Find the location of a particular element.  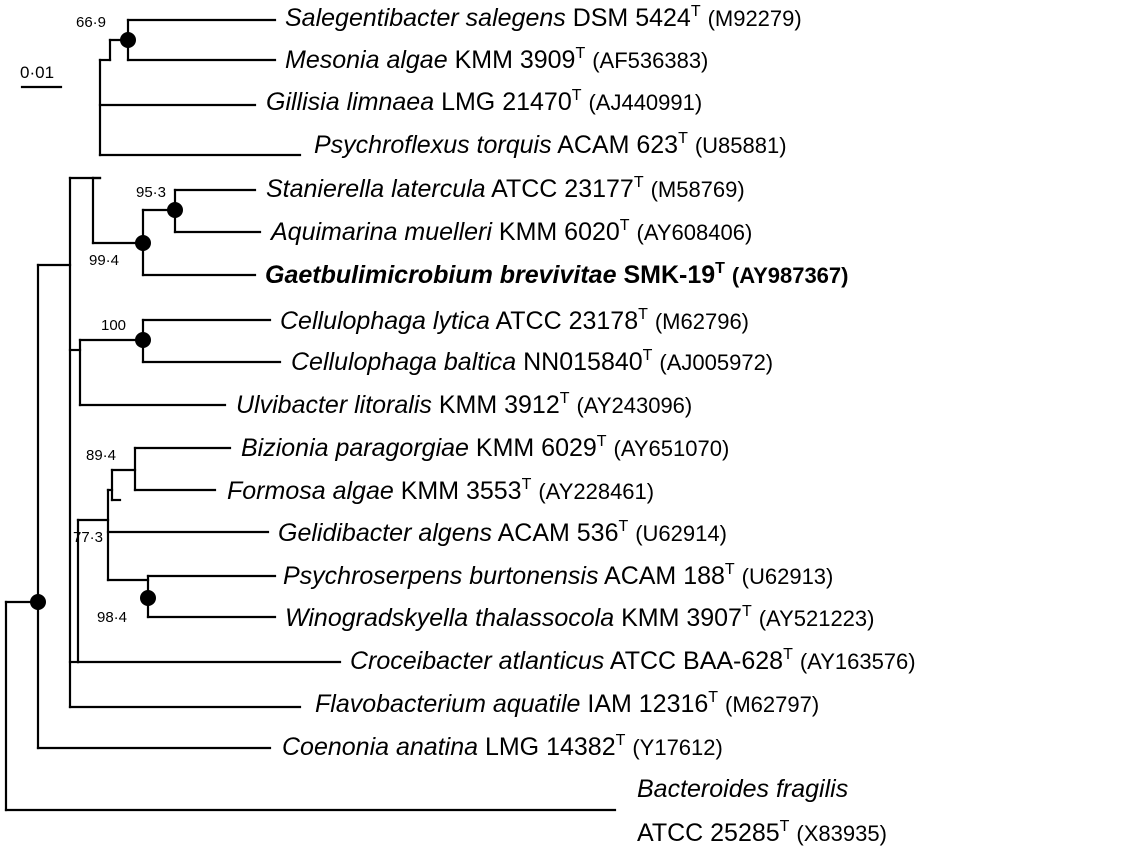

taxon-label: Aquimarina muelleri KMM 6020T (AY608406) is located at coordinates (512, 231).